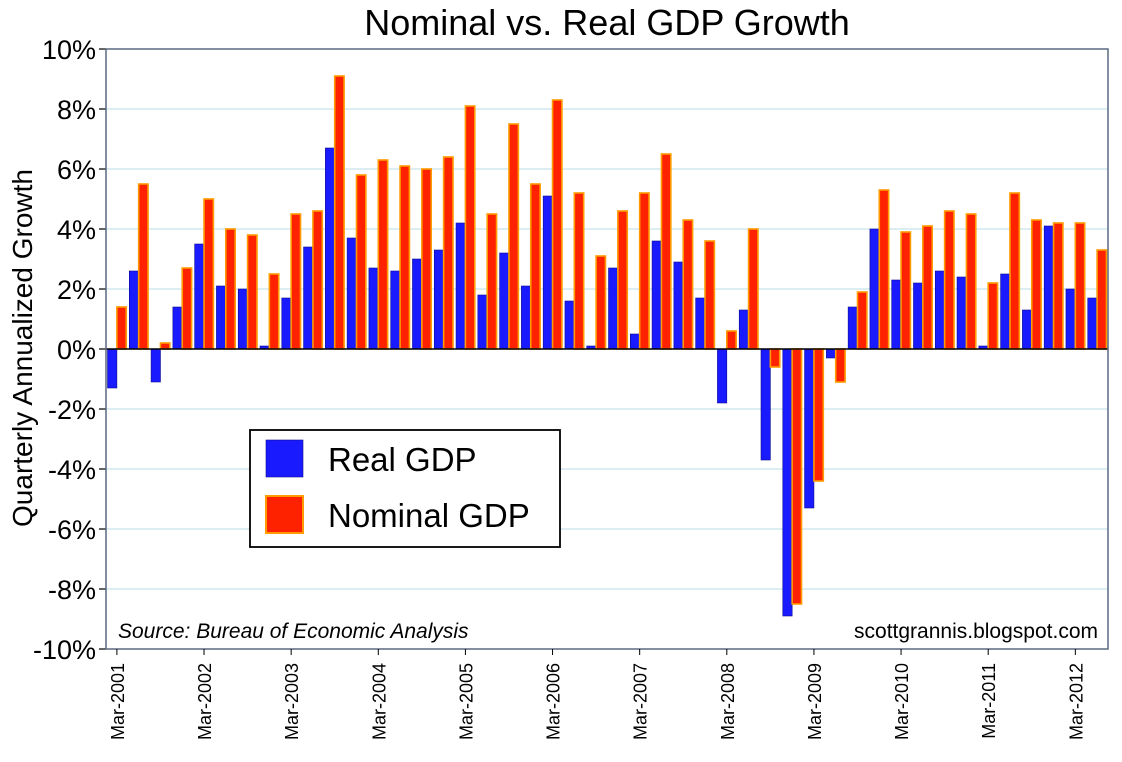 The image size is (1122, 762). I want to click on y-tick-label: 4%, so click(76, 230).